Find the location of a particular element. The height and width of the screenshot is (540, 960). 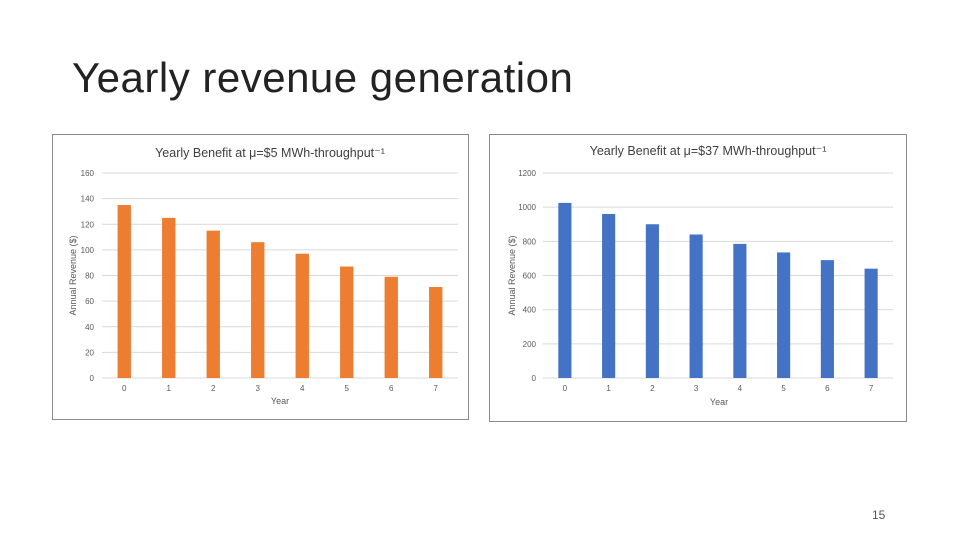

y-tick-label: 40 is located at coordinates (89, 327).